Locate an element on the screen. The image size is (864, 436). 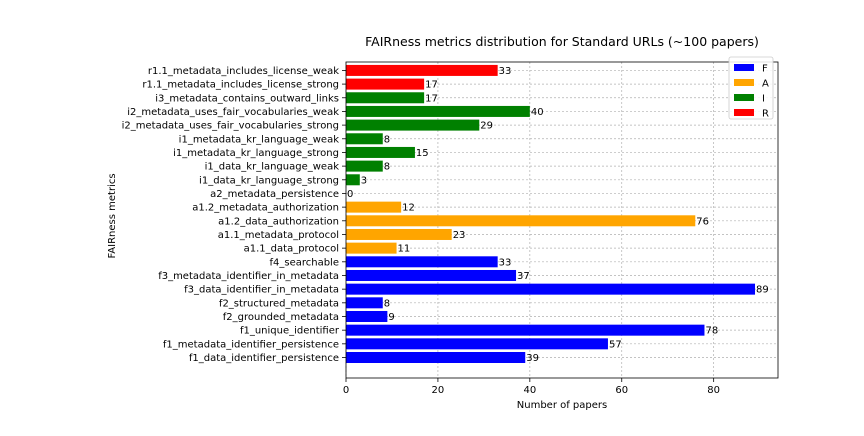
bar-value-label: 3 is located at coordinates (364, 180).